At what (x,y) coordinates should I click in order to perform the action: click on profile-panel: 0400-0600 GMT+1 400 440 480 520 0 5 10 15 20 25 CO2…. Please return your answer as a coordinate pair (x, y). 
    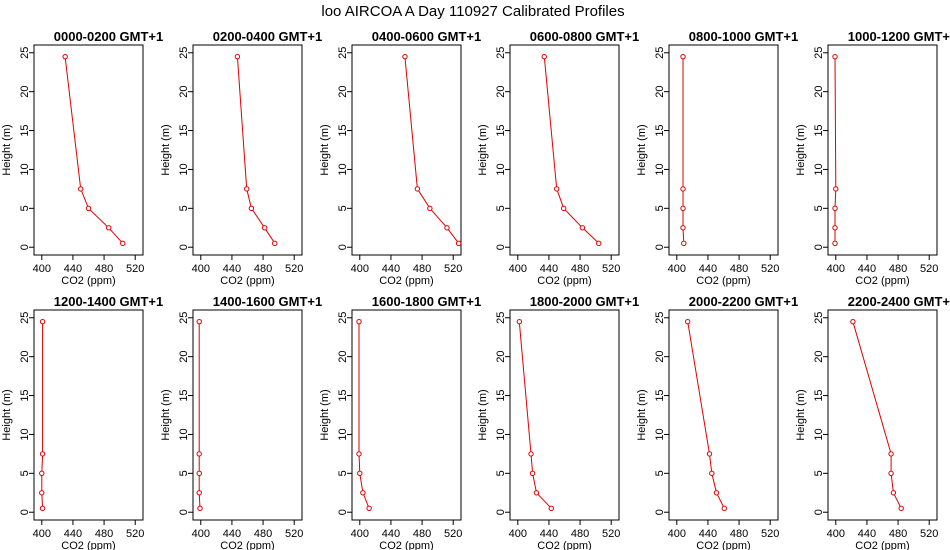
    Looking at the image, I should click on (400, 158).